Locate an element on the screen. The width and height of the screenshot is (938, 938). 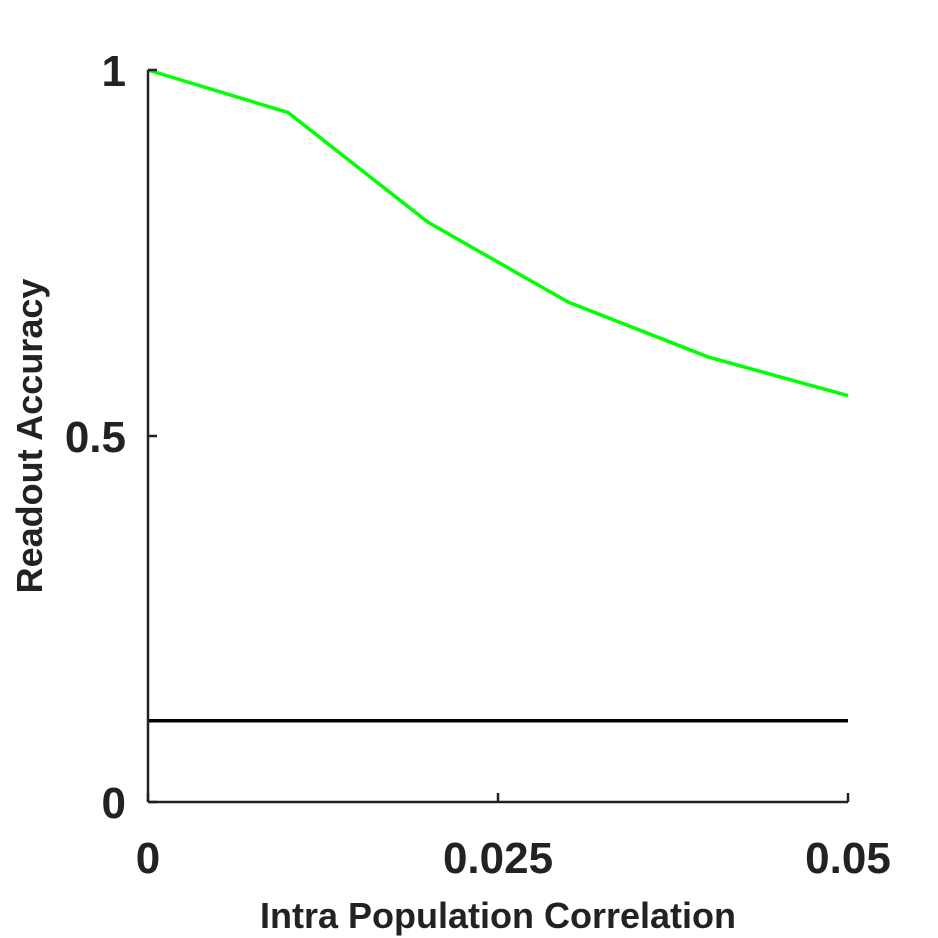
y-tick-label: 0.5 is located at coordinates (95, 437).